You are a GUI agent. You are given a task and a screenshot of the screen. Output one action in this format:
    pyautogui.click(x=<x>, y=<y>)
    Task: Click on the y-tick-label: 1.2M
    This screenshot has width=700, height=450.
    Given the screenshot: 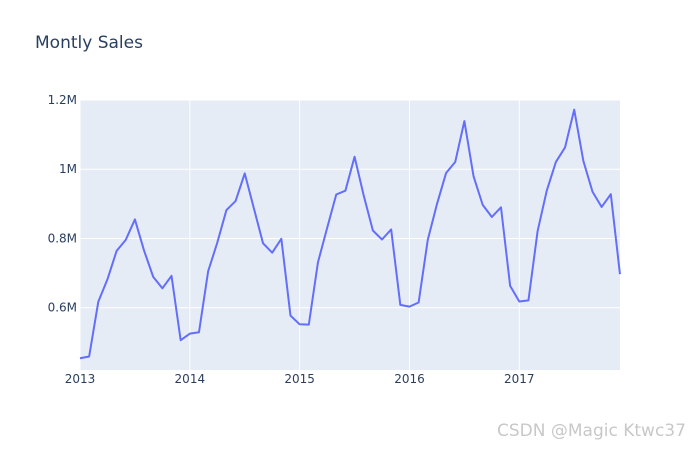 What is the action you would take?
    pyautogui.click(x=62, y=100)
    